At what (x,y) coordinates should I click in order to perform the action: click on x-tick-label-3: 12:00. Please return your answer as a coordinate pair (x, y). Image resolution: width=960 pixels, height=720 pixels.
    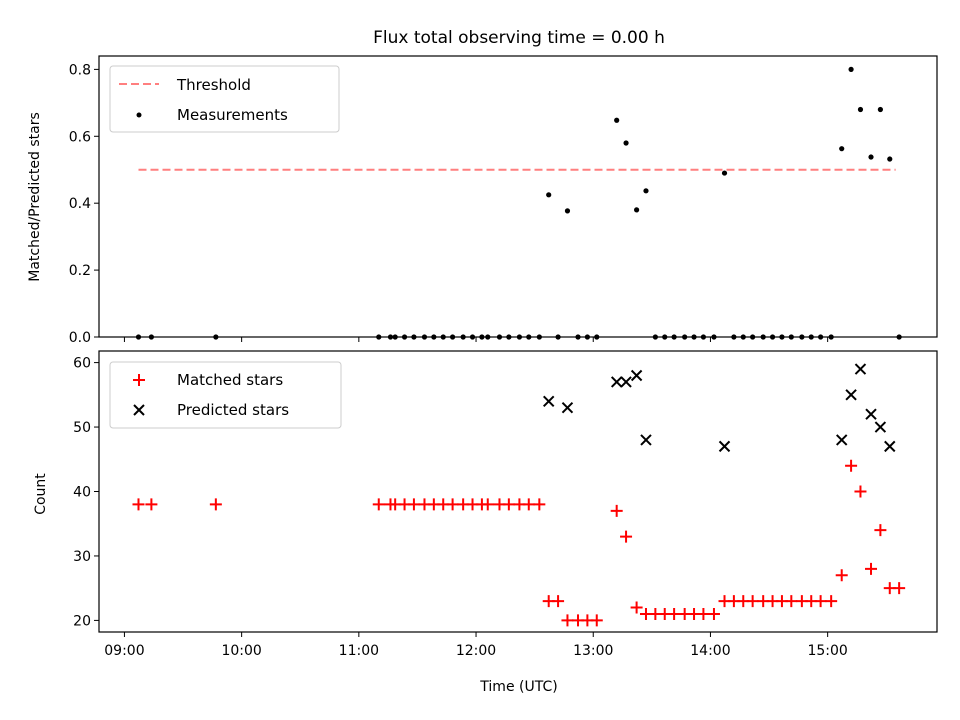
    Looking at the image, I should click on (476, 651).